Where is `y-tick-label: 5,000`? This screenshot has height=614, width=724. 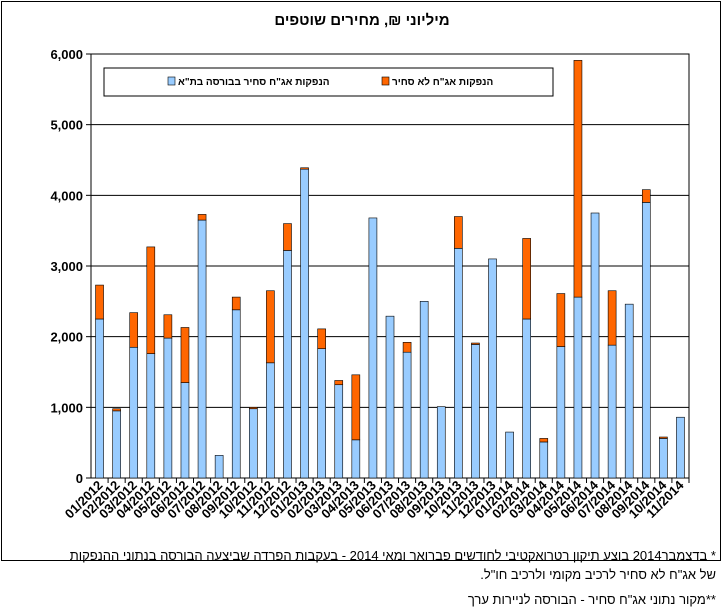
y-tick-label: 5,000 is located at coordinates (66, 125).